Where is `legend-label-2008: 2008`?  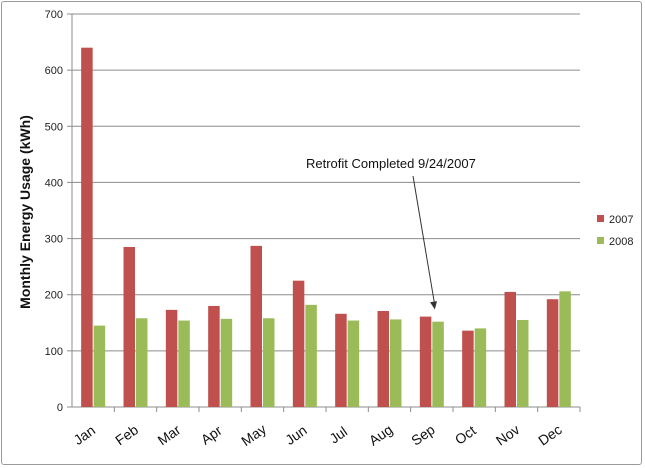
legend-label-2008: 2008 is located at coordinates (621, 242).